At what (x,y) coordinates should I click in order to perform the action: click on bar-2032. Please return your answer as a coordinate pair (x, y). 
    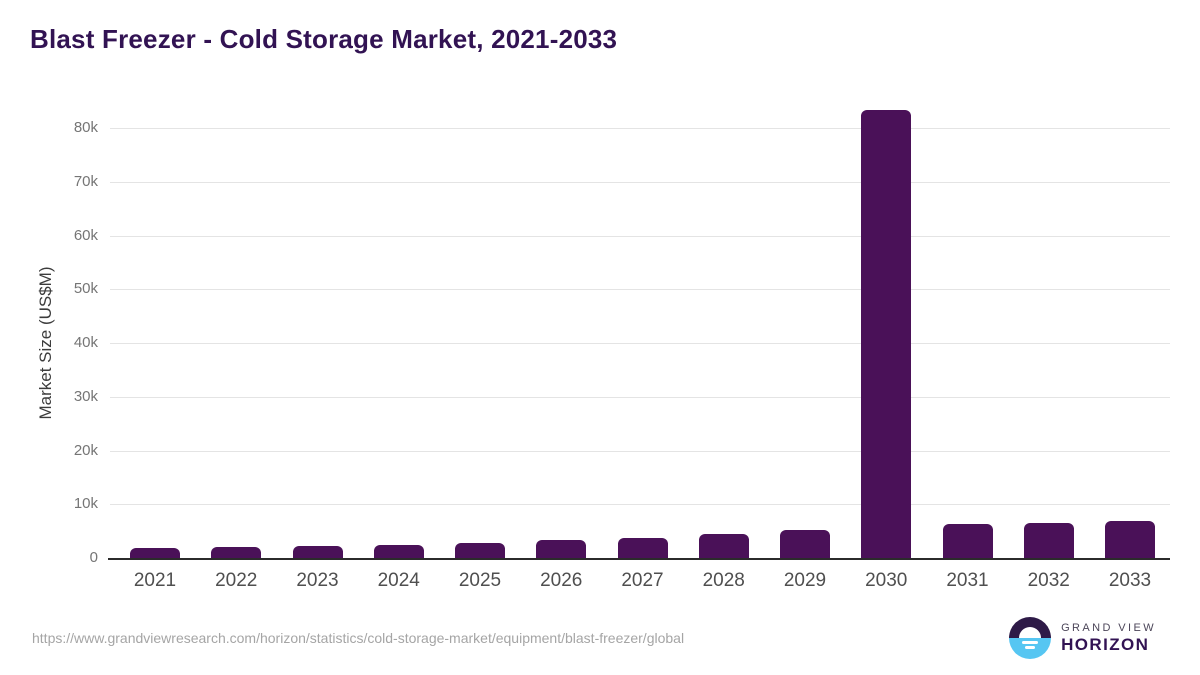
    Looking at the image, I should click on (1048, 540).